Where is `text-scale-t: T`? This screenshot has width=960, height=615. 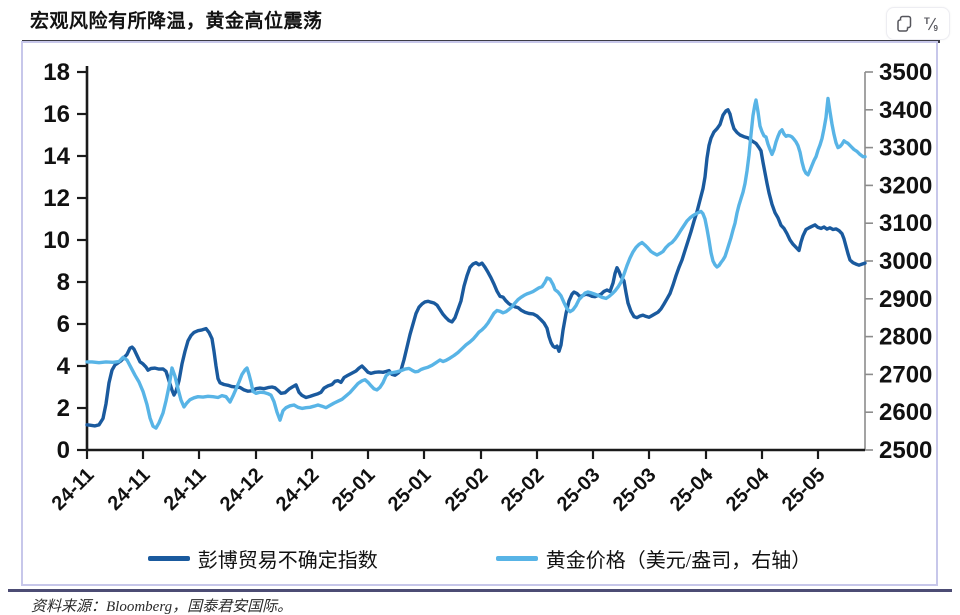 text-scale-t: T is located at coordinates (927, 21).